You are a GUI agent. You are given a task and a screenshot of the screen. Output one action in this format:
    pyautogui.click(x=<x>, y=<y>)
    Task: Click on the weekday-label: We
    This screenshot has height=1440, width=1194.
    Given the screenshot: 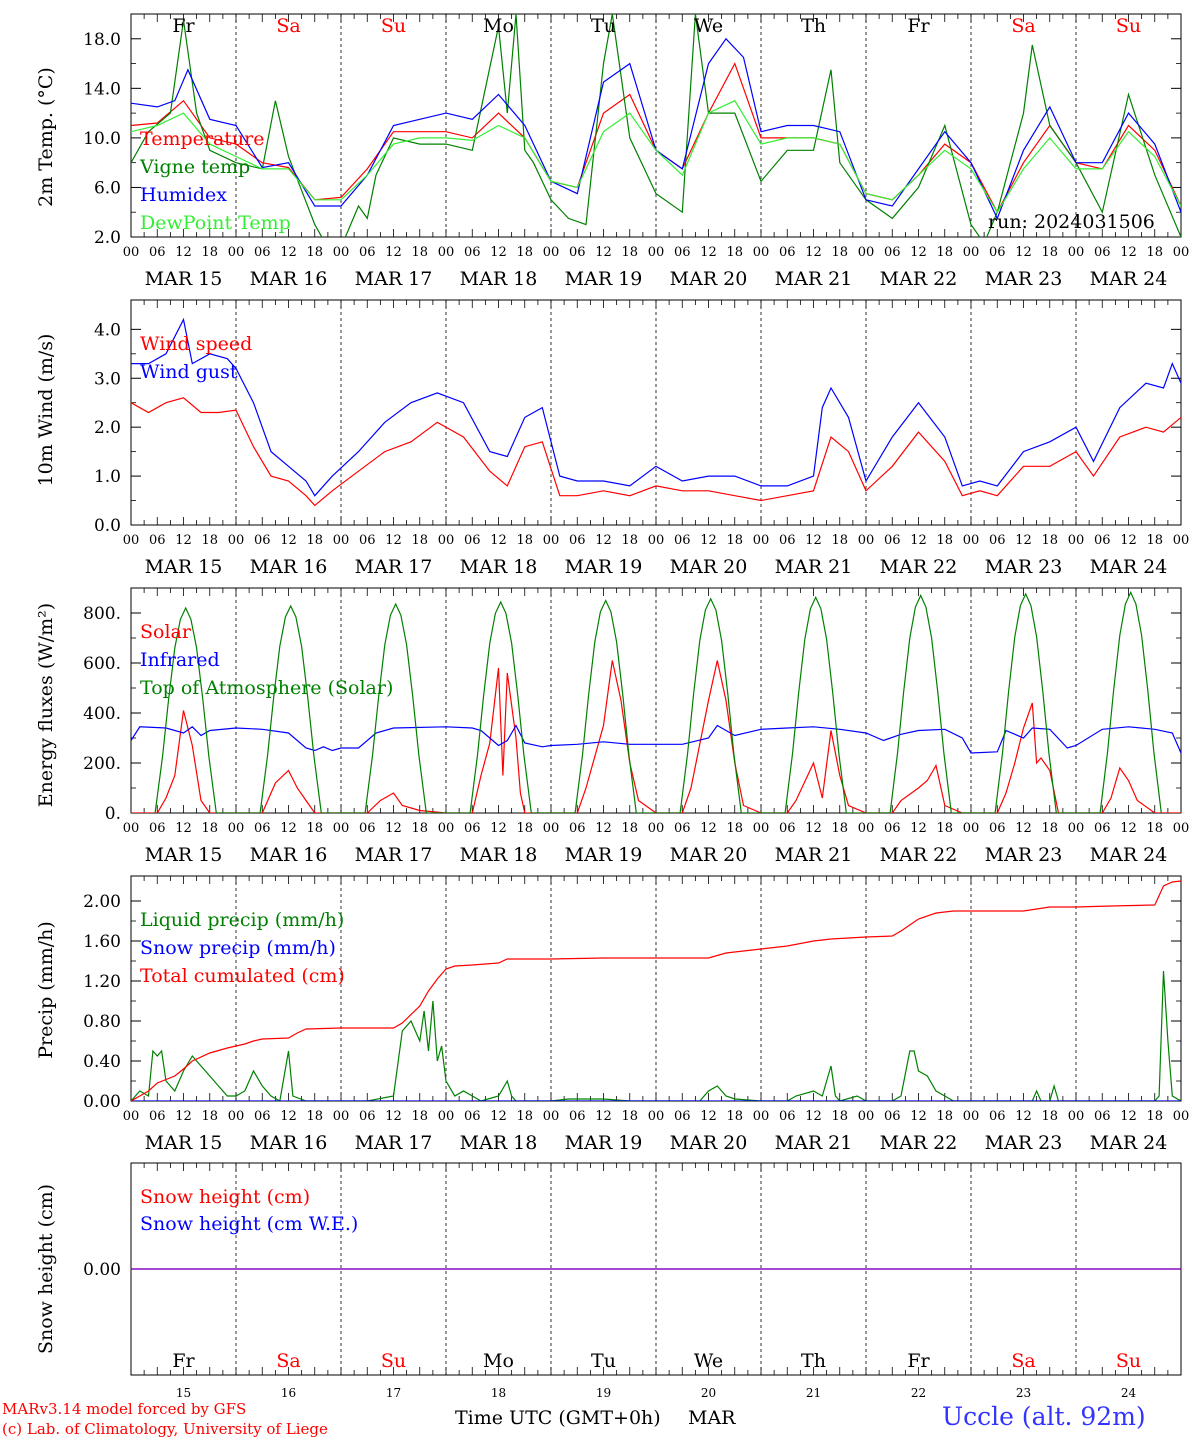 What is the action you would take?
    pyautogui.click(x=708, y=1361)
    